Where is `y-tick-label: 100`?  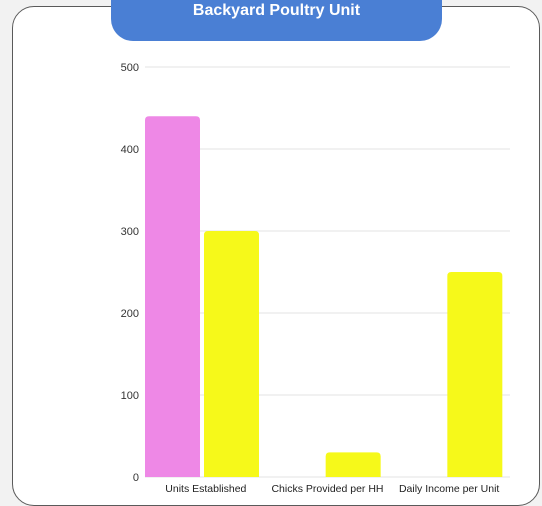
y-tick-label: 100 is located at coordinates (130, 396).